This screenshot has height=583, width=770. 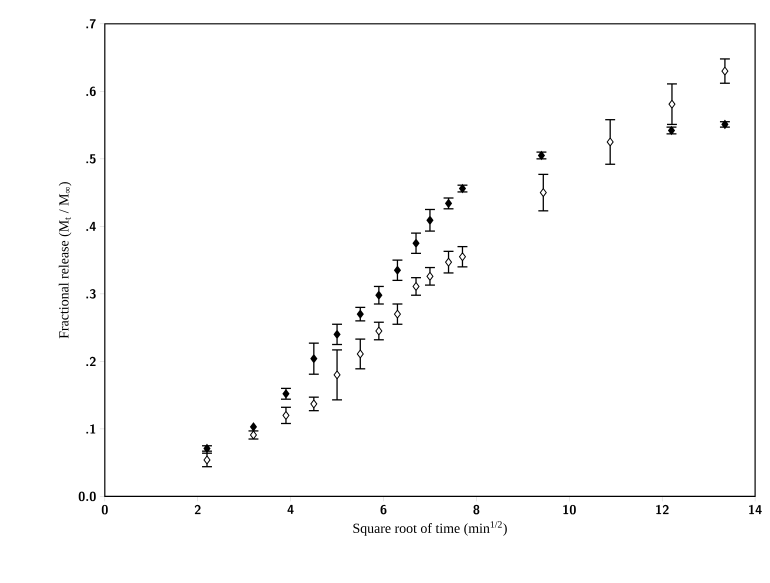 What do you see at coordinates (430, 528) in the screenshot?
I see `x-axis-title: Square root of time (min$^{1/2}$)` at bounding box center [430, 528].